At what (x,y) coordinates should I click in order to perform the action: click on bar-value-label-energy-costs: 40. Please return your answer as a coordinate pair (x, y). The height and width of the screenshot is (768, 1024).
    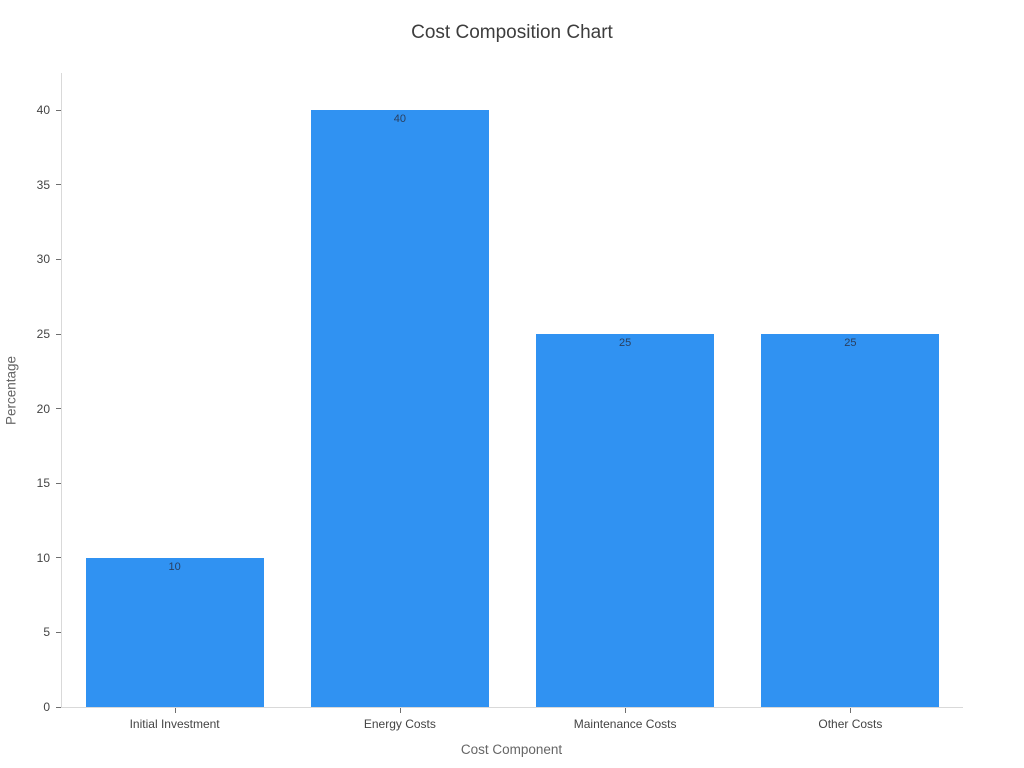
    Looking at the image, I should click on (399, 119).